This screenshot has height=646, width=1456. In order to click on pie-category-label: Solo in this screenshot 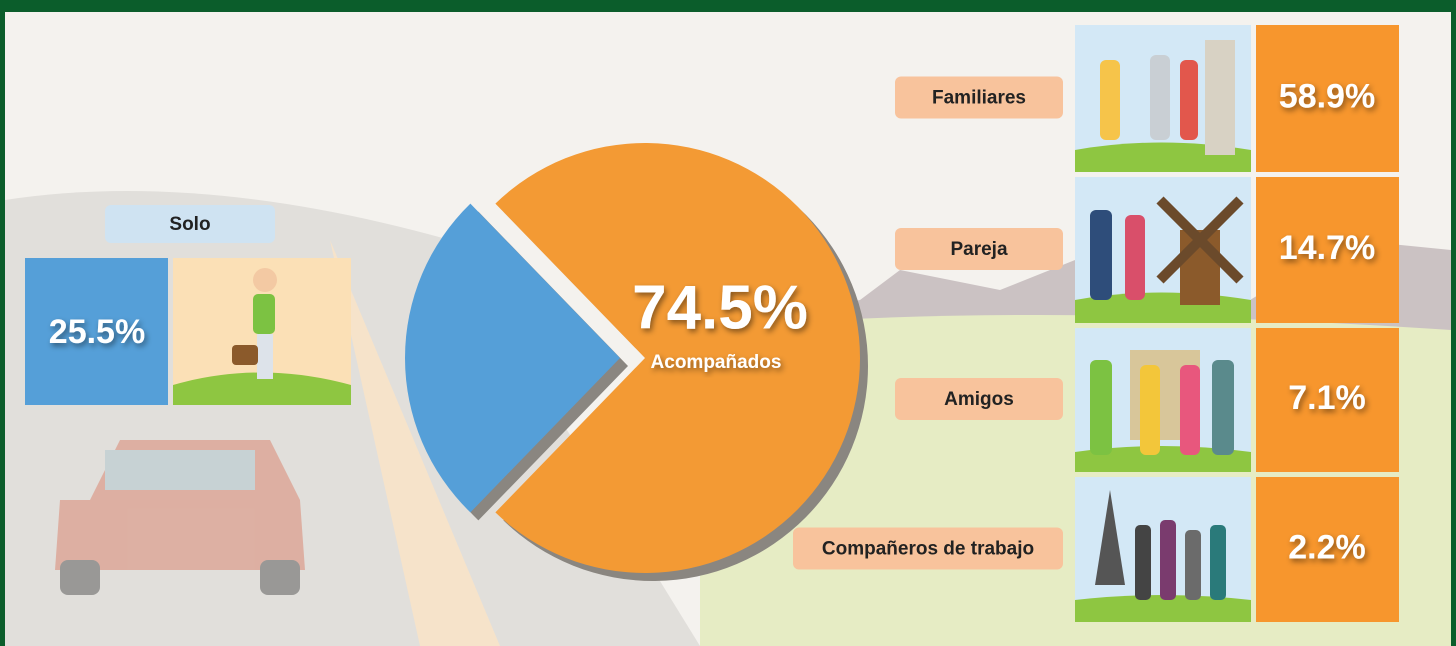, I will do `click(189, 224)`.